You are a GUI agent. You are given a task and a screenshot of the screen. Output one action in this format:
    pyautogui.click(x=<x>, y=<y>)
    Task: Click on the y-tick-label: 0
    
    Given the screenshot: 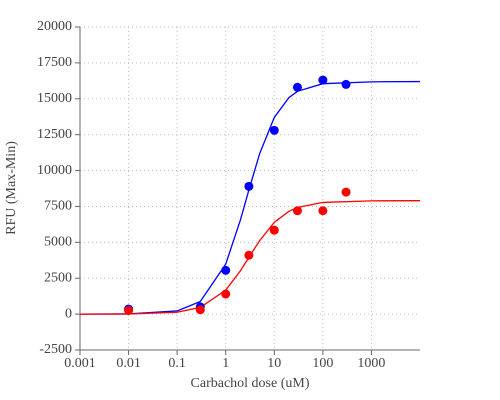 What is the action you would take?
    pyautogui.click(x=68, y=313)
    